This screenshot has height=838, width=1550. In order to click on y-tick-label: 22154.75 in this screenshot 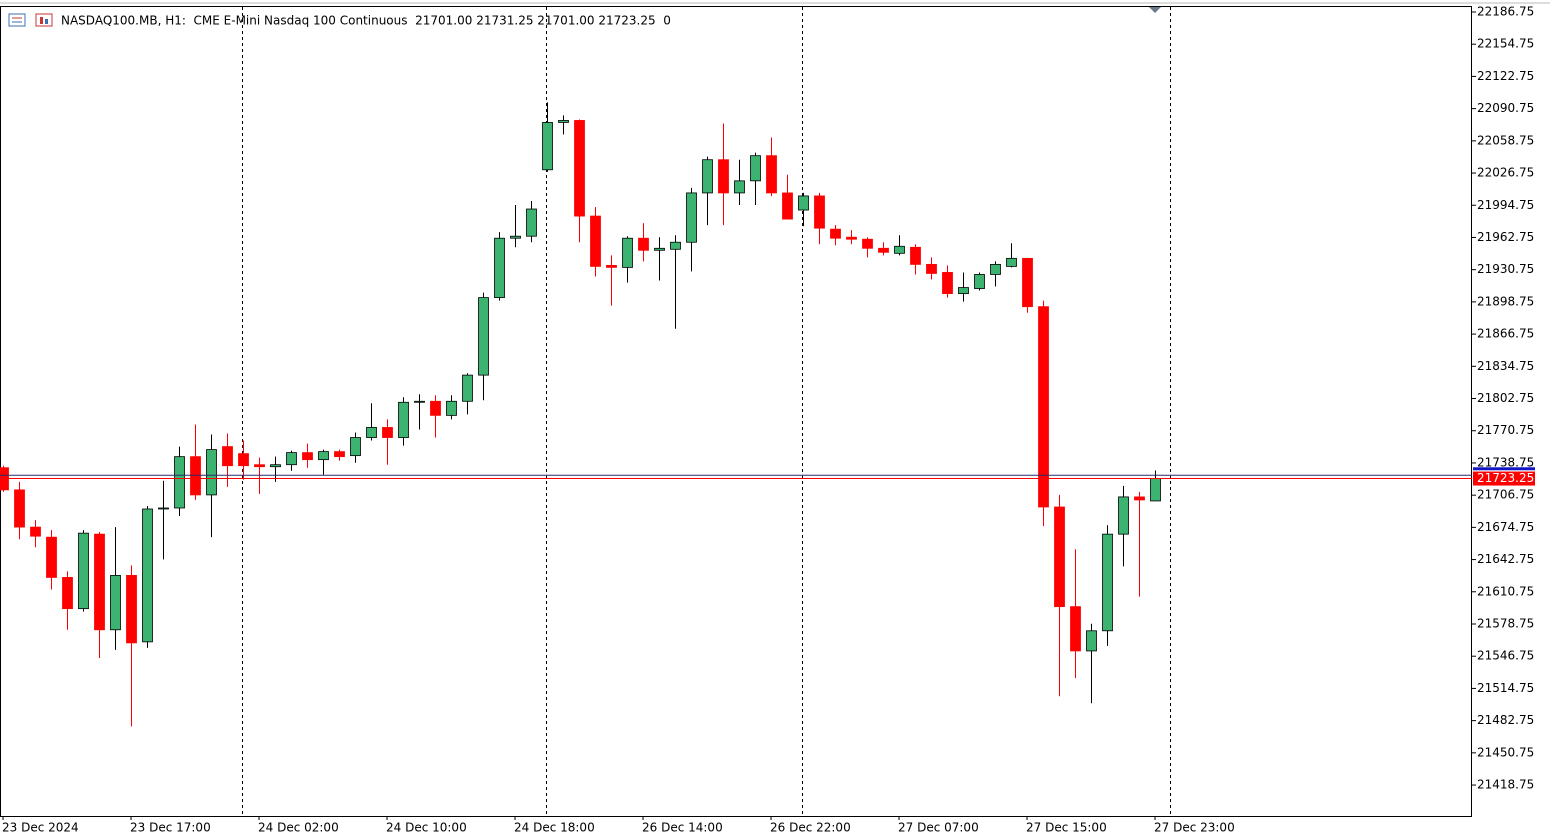, I will do `click(1505, 44)`.